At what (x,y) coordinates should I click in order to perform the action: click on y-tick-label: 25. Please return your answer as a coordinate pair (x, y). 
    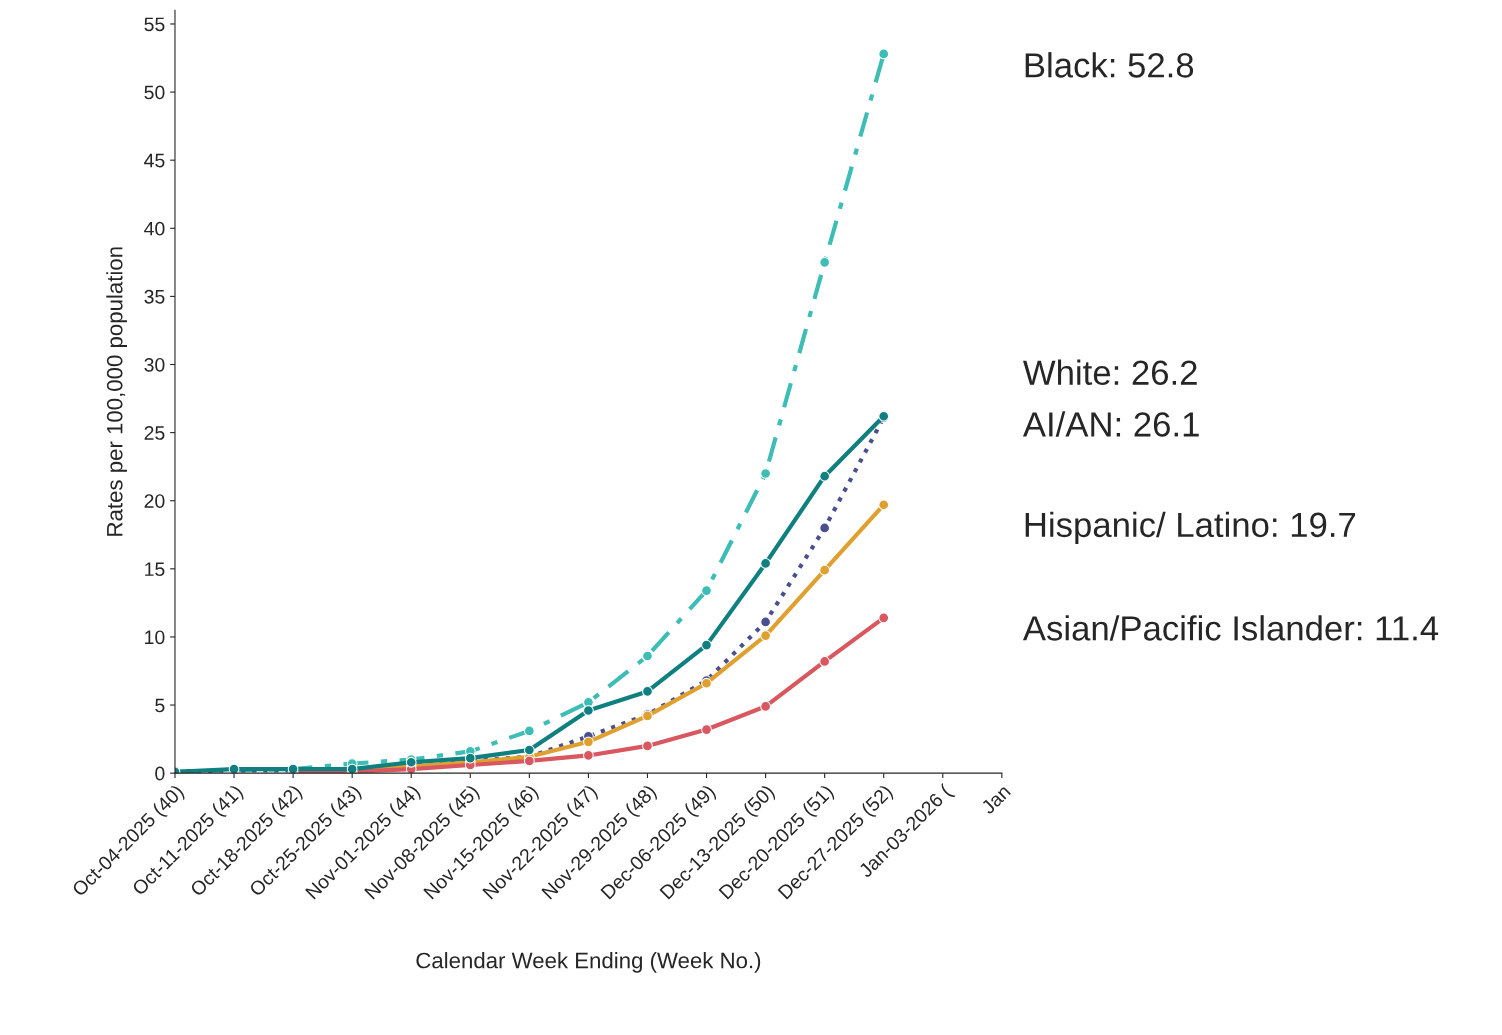
    Looking at the image, I should click on (154, 433).